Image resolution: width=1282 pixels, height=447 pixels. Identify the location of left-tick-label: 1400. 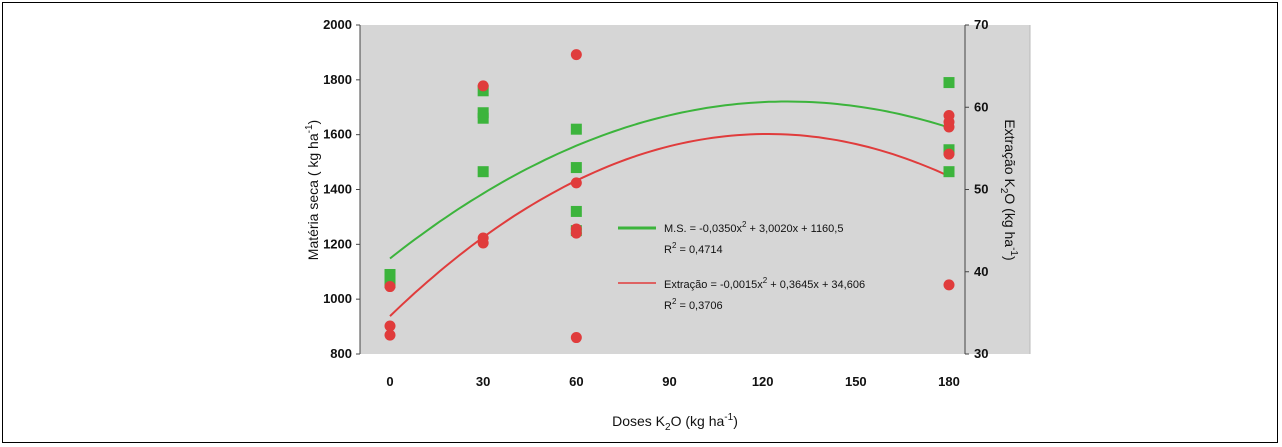
(337, 189).